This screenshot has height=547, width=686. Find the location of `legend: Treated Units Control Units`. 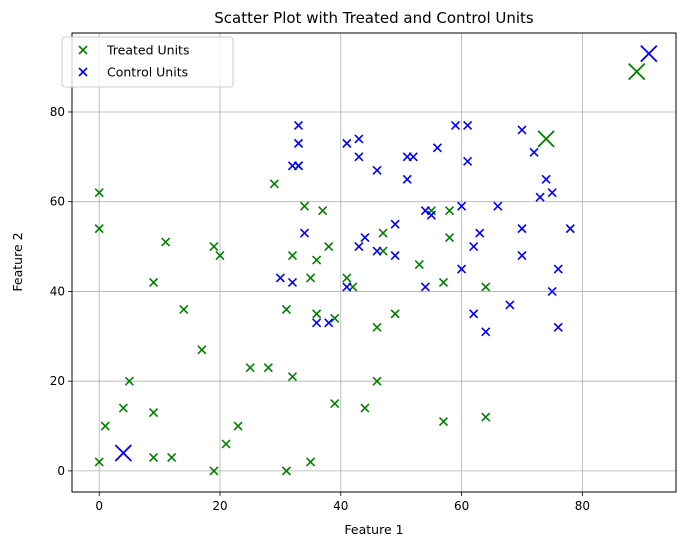

legend: Treated Units Control Units is located at coordinates (147, 62).